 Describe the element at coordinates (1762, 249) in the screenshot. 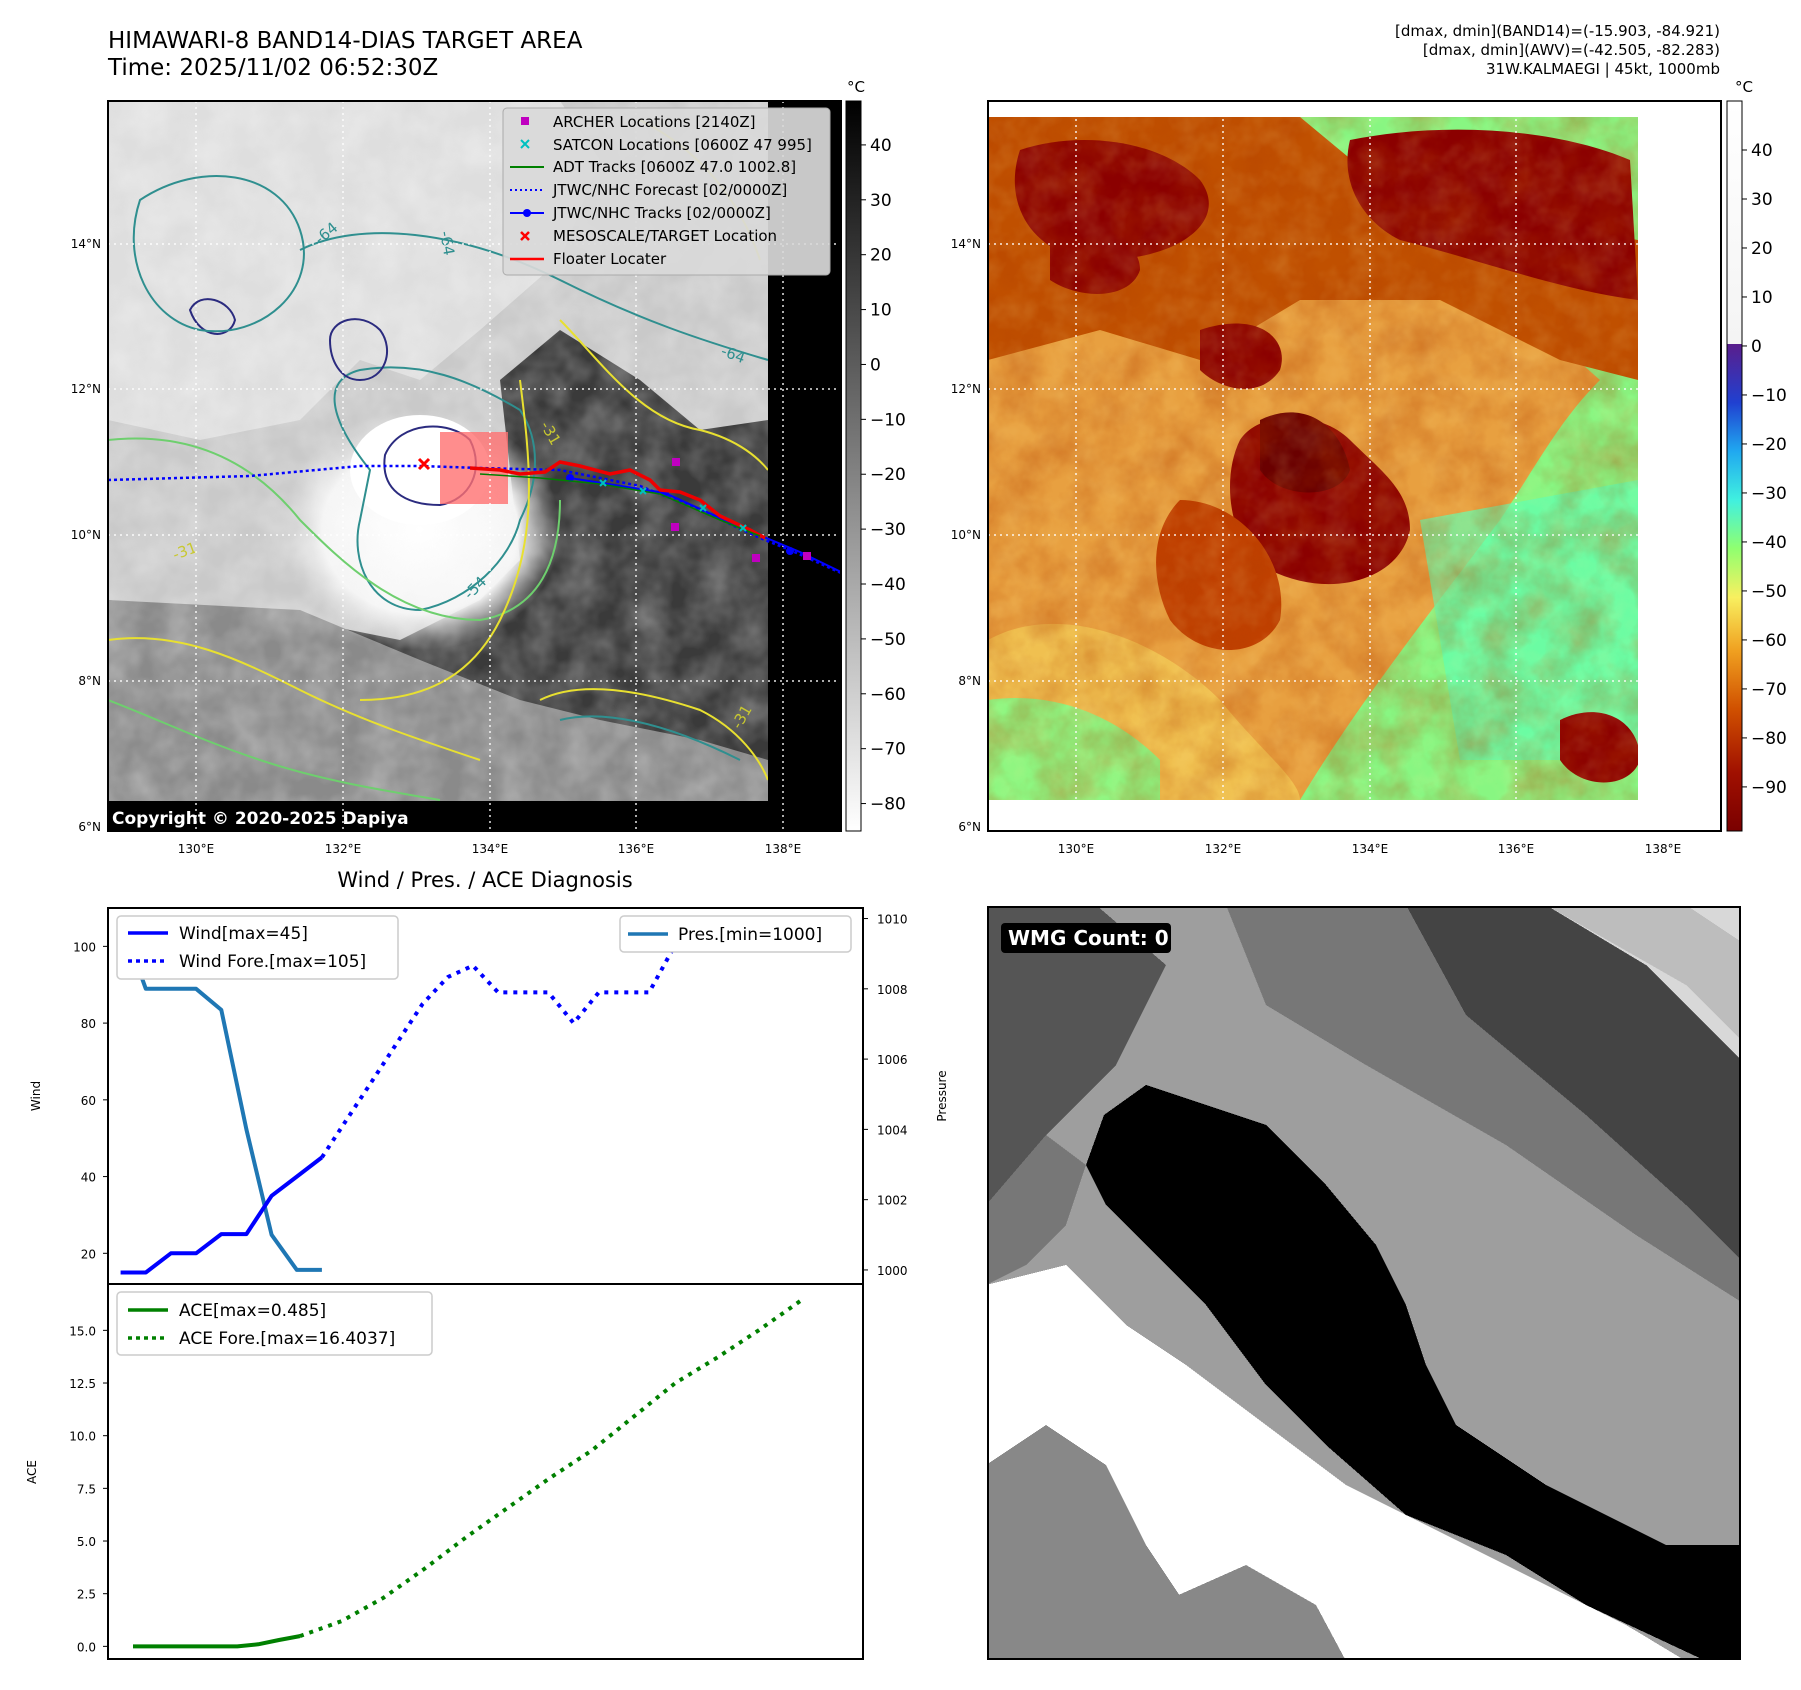

I see `awv-colorbar-tick-label: 20` at that location.